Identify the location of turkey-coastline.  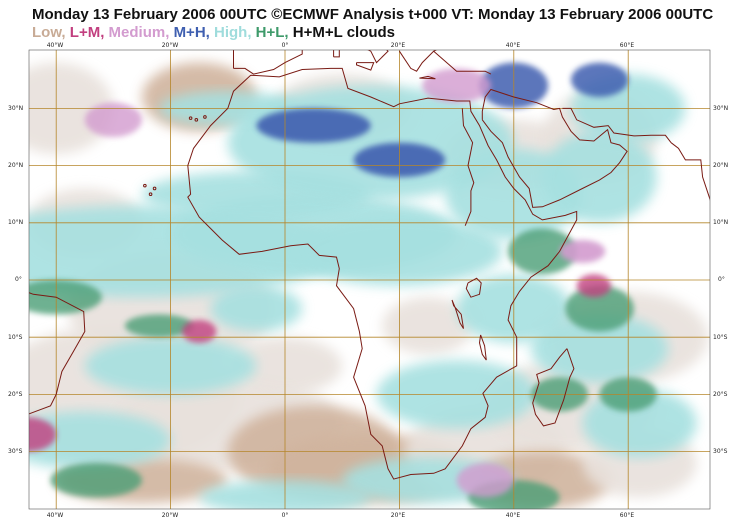
(462, 62).